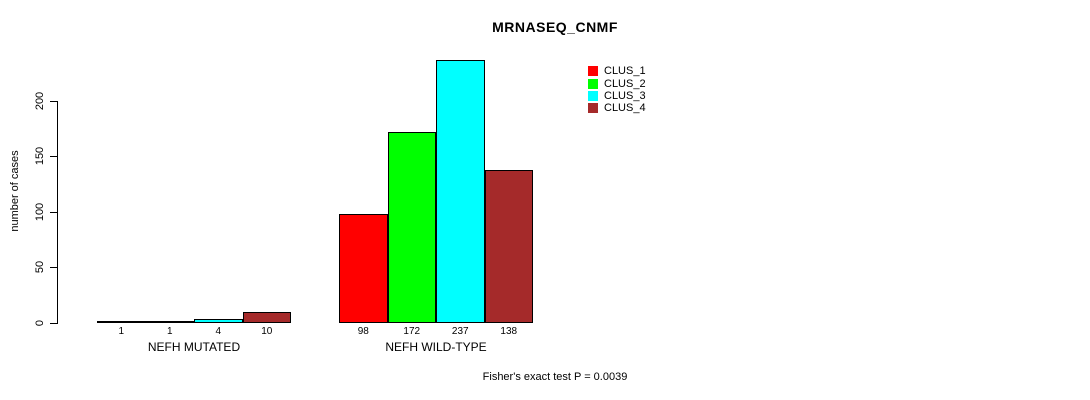 Image resolution: width=1090 pixels, height=400 pixels. What do you see at coordinates (40, 323) in the screenshot?
I see `y-tick-label: 0` at bounding box center [40, 323].